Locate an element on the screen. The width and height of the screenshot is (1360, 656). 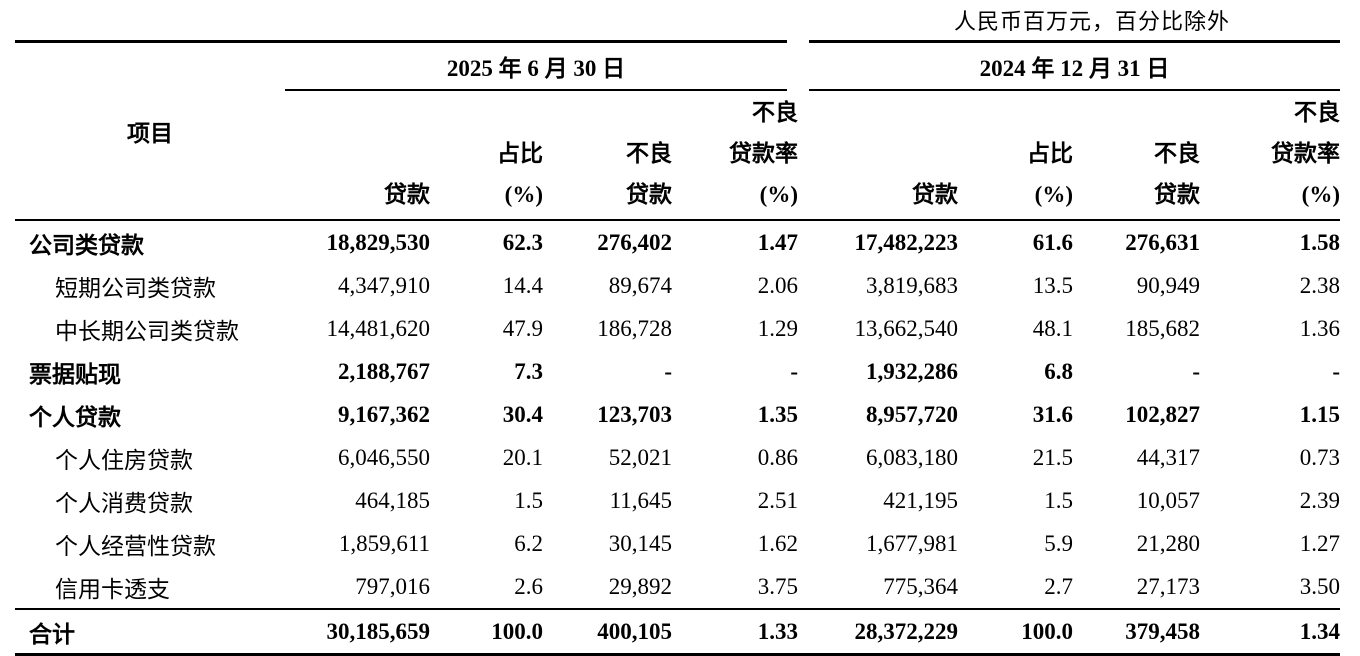
cell: 186,728 is located at coordinates (634, 328).